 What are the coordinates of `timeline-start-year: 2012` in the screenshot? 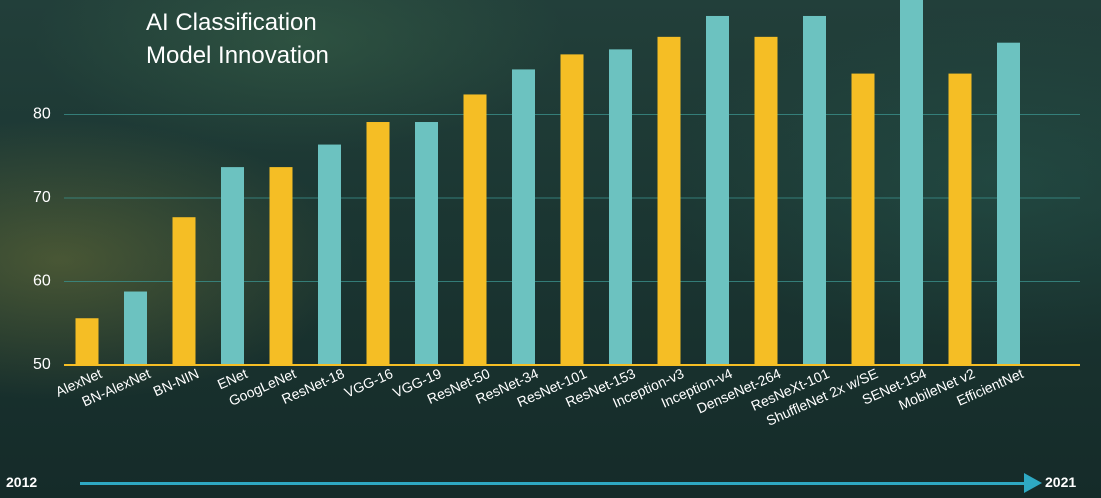 It's located at (22, 482).